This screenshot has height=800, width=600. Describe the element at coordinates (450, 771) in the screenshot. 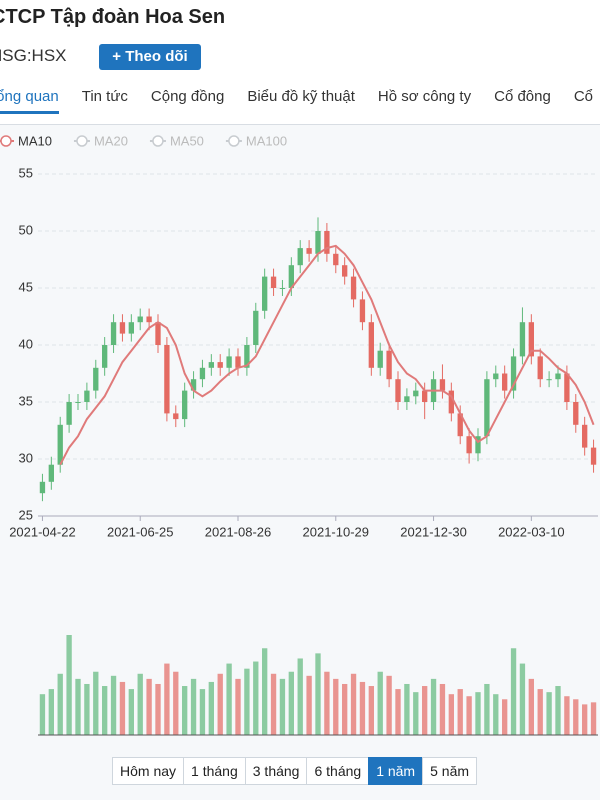

I see `range-button: 5 năm` at that location.